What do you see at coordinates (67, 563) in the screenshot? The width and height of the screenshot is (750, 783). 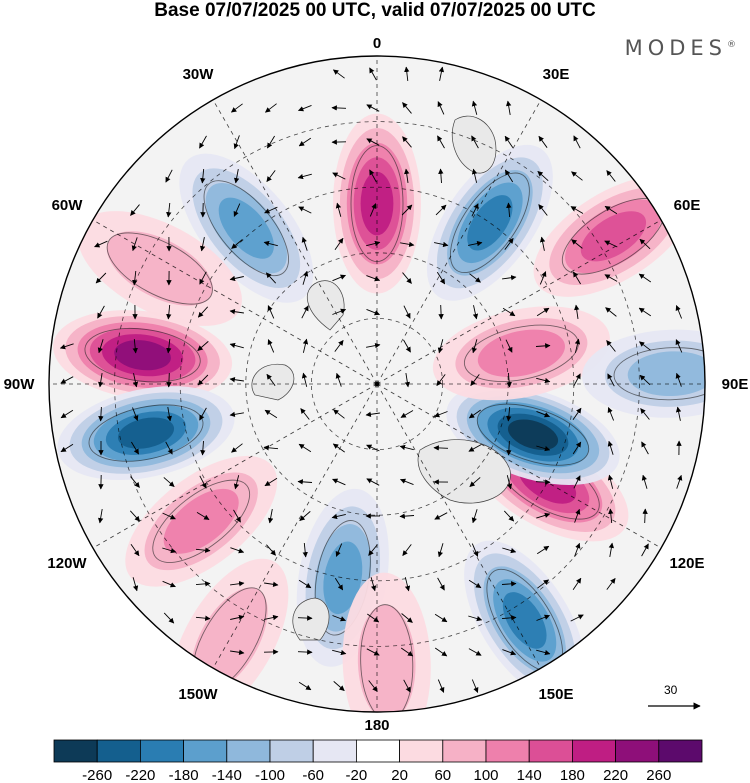 I see `longitude-label: 120W` at bounding box center [67, 563].